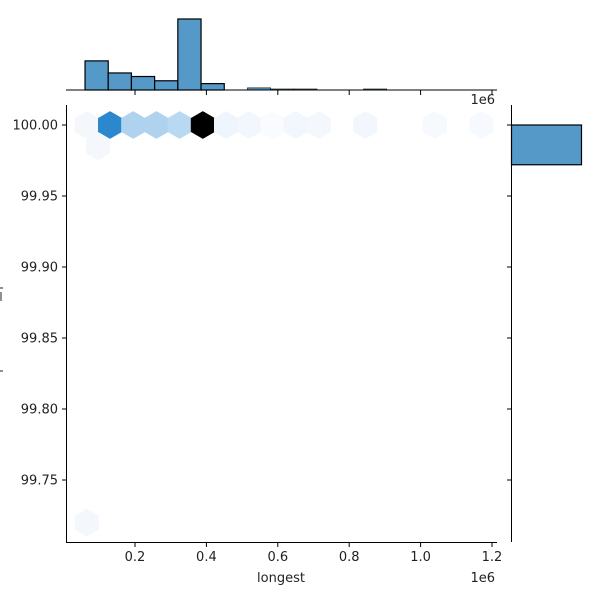 The image size is (600, 600). What do you see at coordinates (482, 100) in the screenshot?
I see `top-offset-label: 1e6` at bounding box center [482, 100].